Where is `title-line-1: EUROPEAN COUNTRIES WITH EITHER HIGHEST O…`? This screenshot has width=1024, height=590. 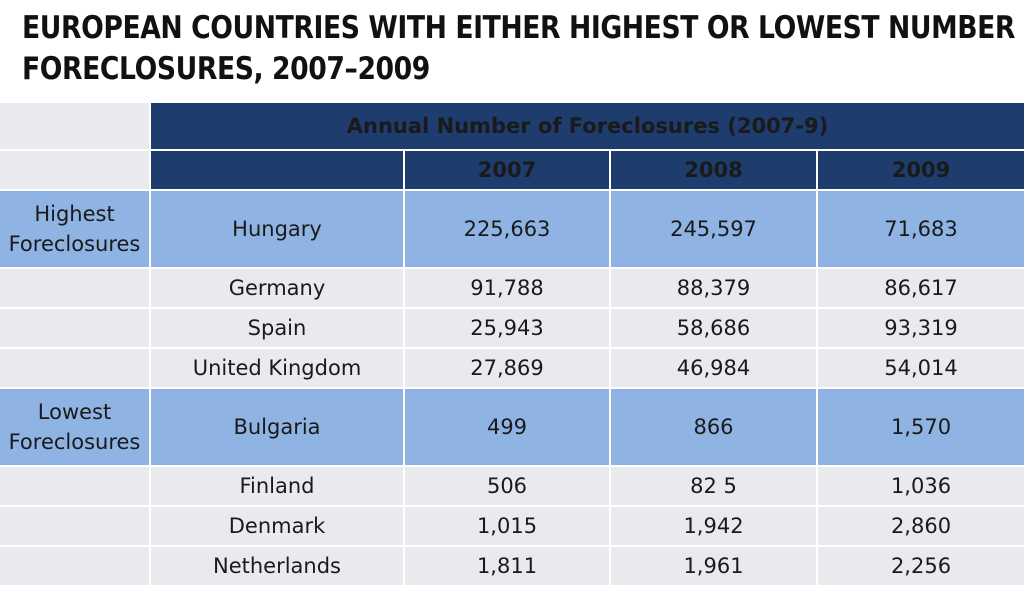 title-line-1: EUROPEAN COUNTRIES WITH EITHER HIGHEST O… is located at coordinates (523, 28).